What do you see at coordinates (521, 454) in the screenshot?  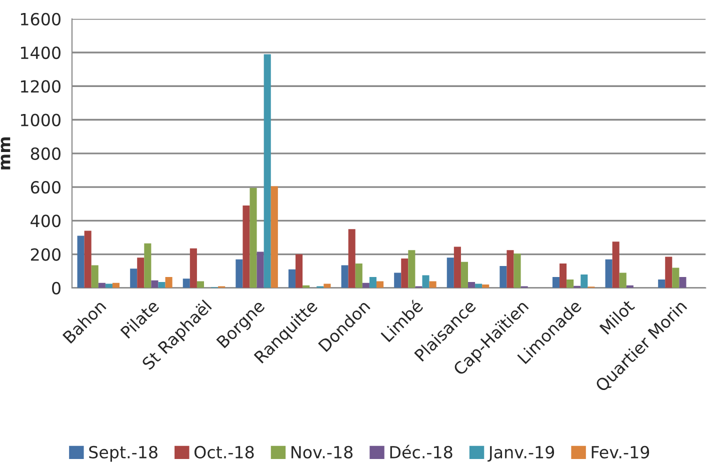 I see `legend-label: Janv.-19` at bounding box center [521, 454].